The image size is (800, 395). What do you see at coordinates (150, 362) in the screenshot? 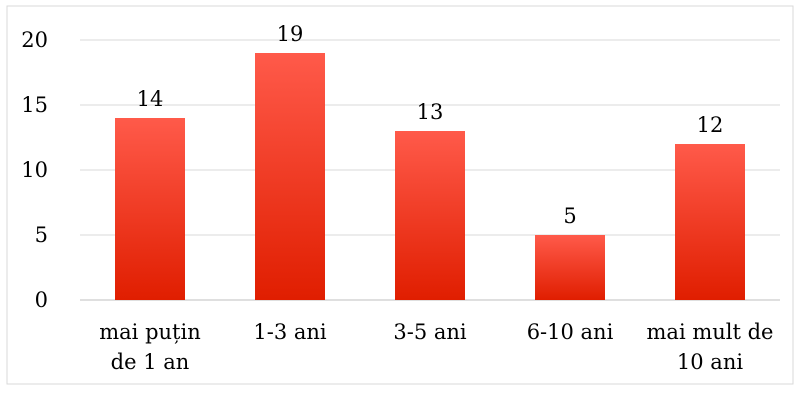
I see `x-tick-label-line: de 1 an` at bounding box center [150, 362].